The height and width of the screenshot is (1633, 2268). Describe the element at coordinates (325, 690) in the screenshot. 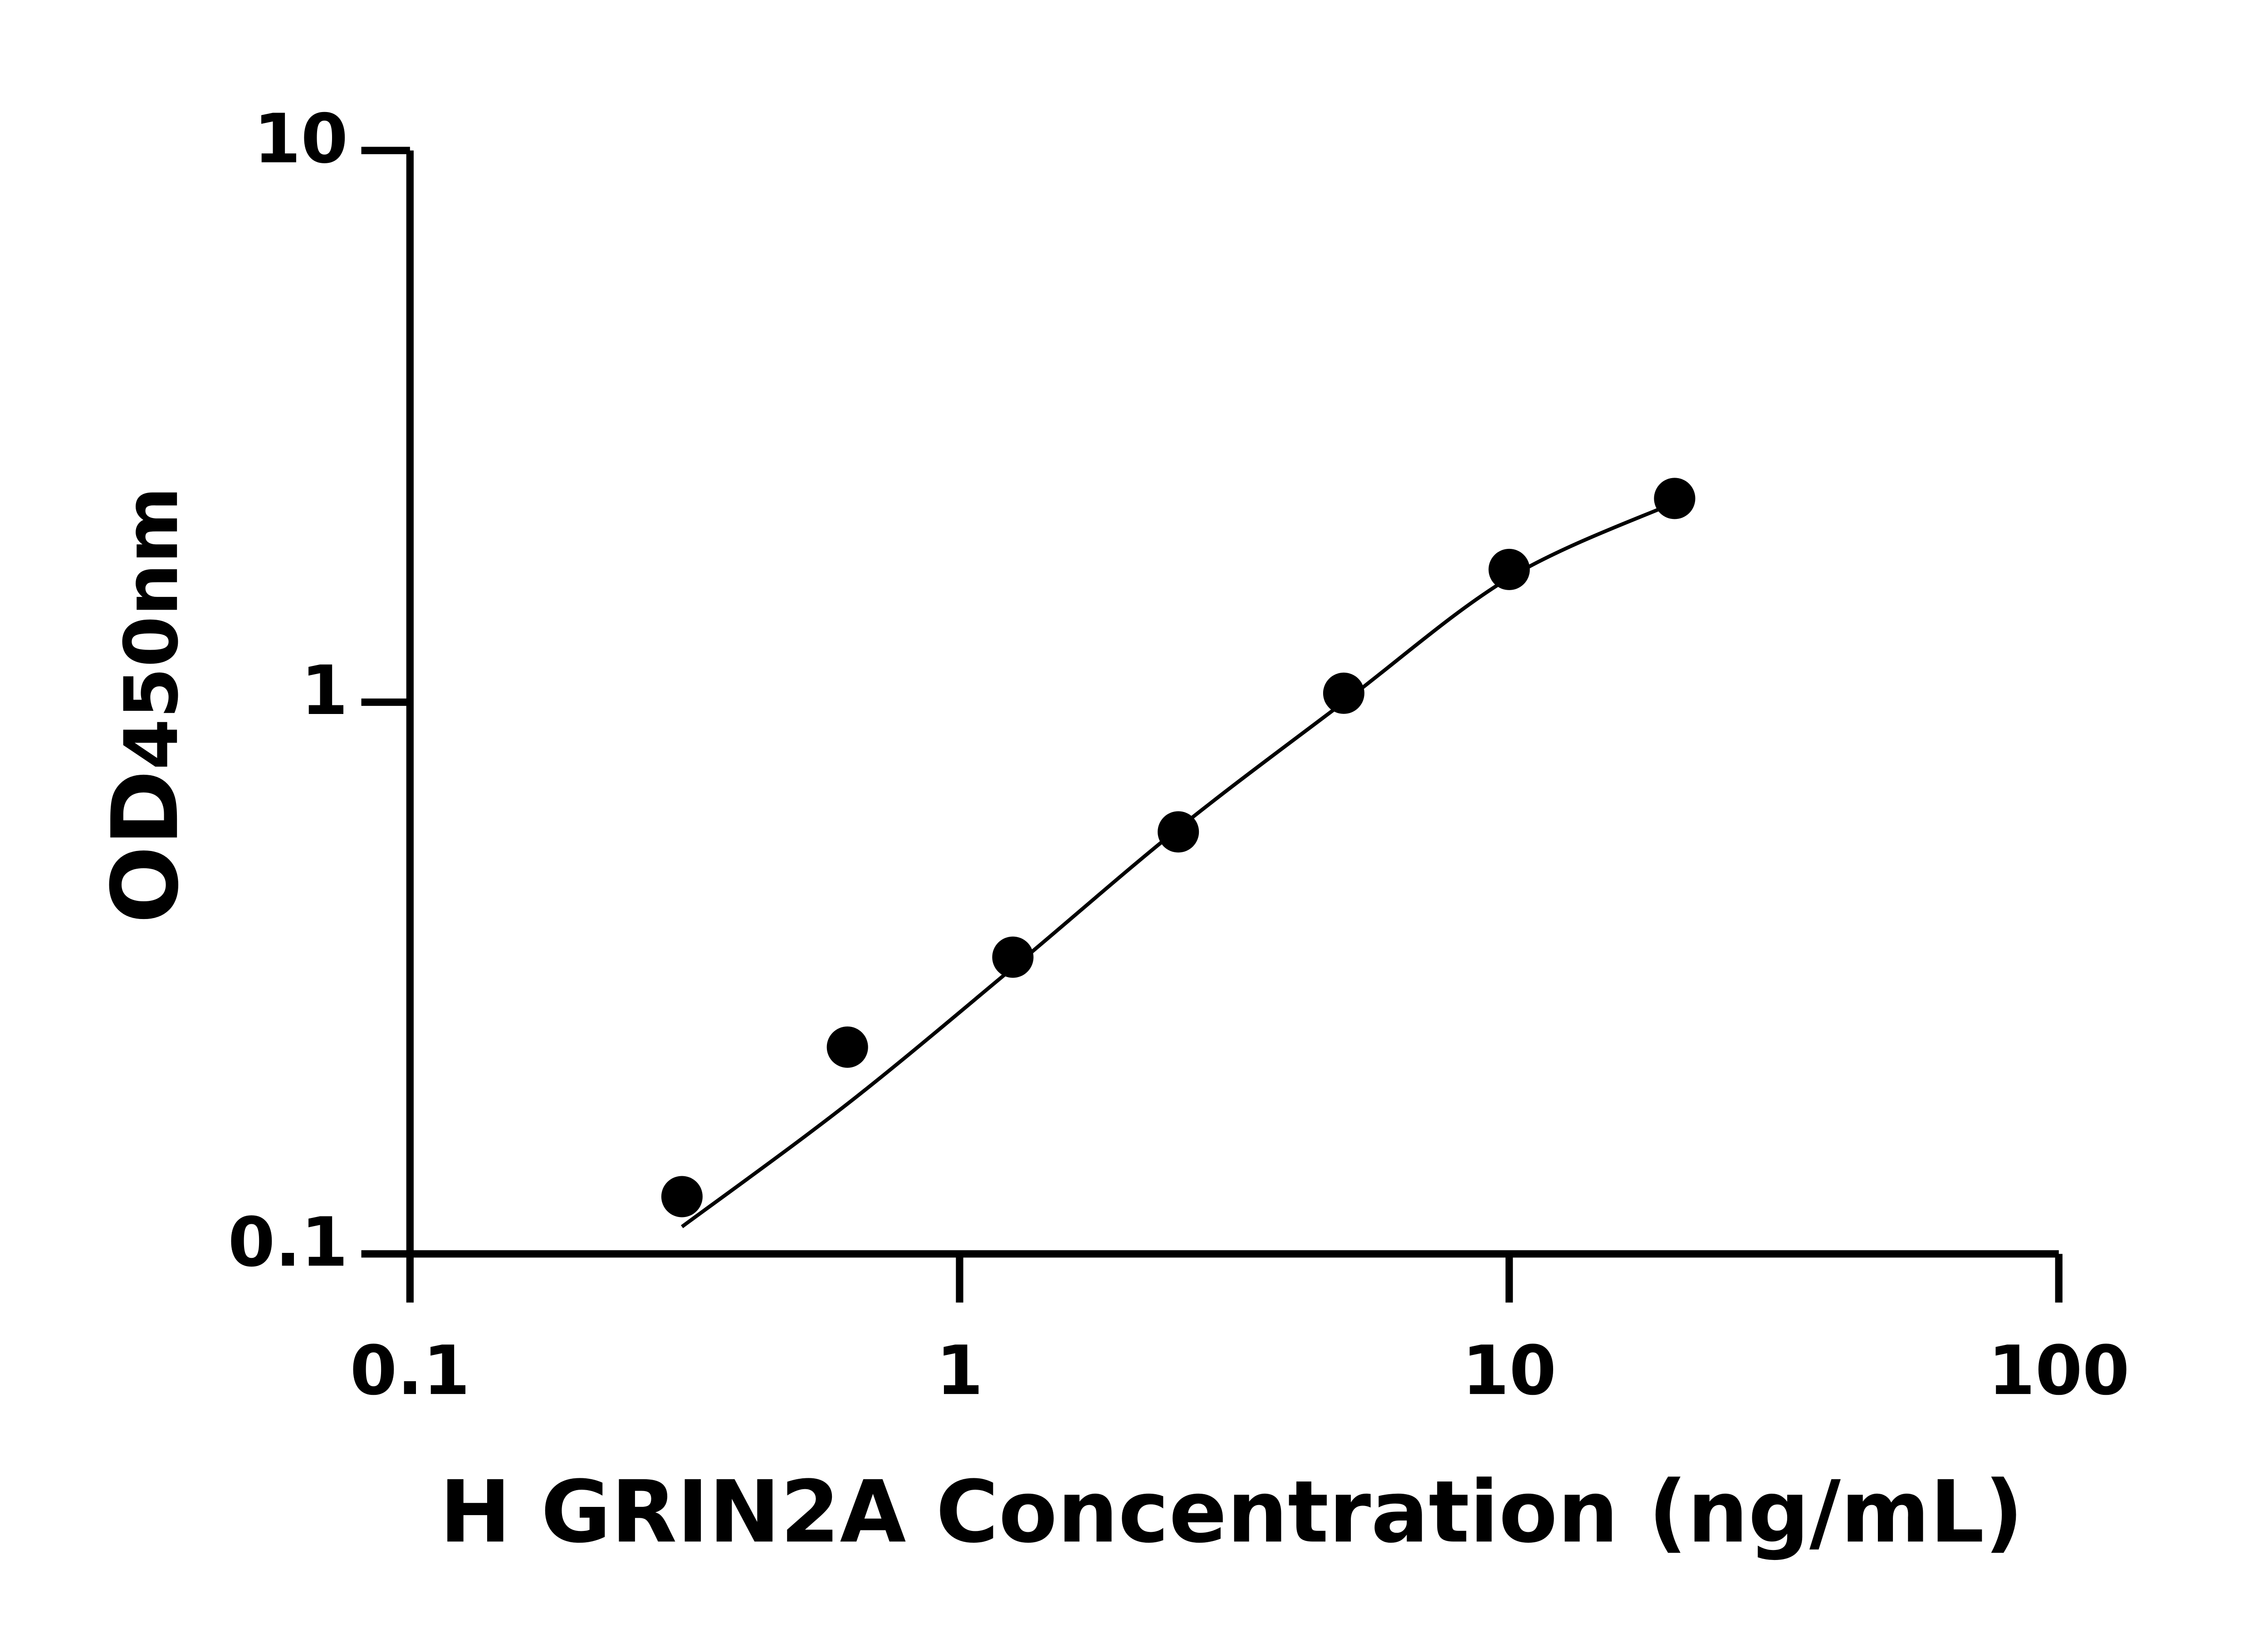

I see `y-tick-label: 1` at that location.